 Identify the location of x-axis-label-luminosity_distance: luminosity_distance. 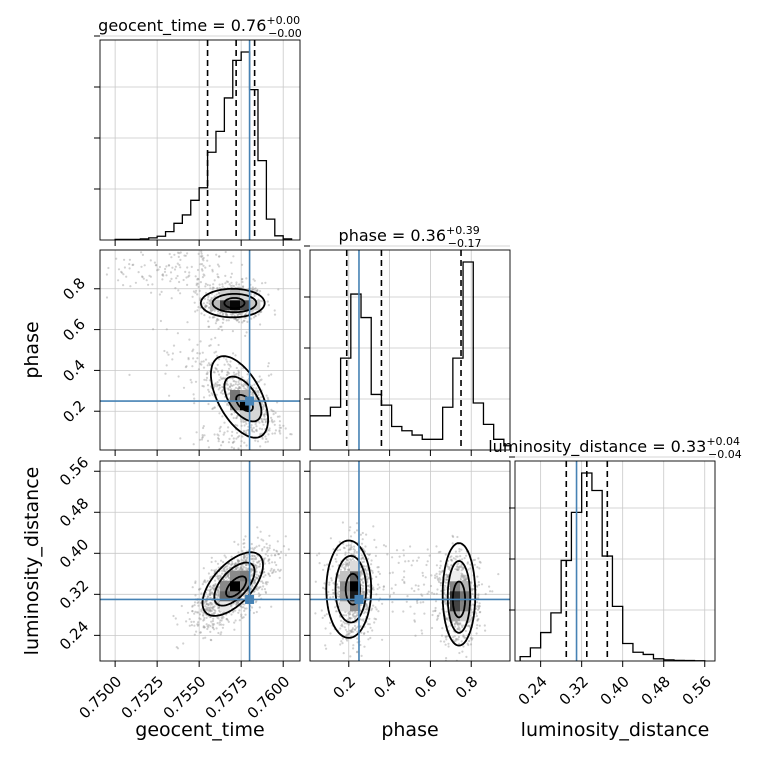
(615, 730).